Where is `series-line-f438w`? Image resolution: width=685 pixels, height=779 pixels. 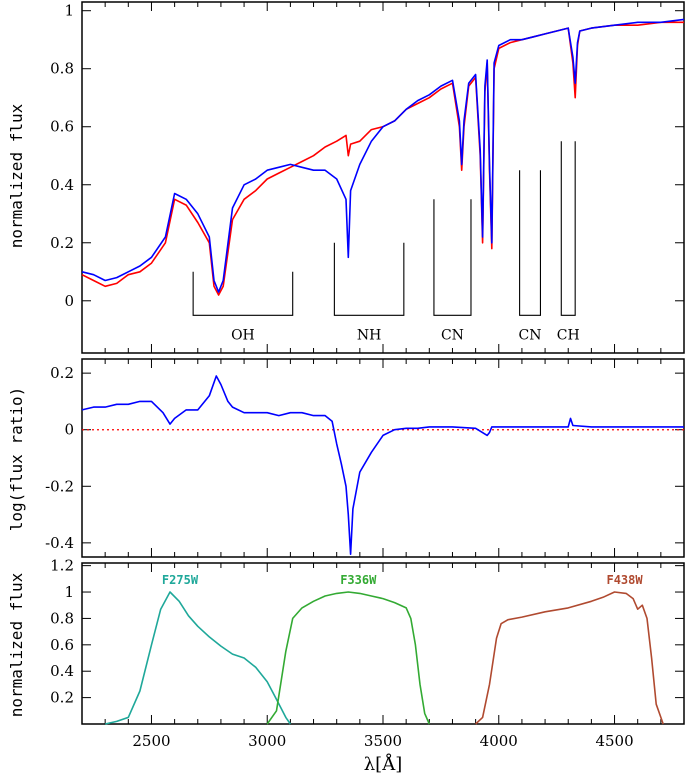 series-line-f438w is located at coordinates (569, 658).